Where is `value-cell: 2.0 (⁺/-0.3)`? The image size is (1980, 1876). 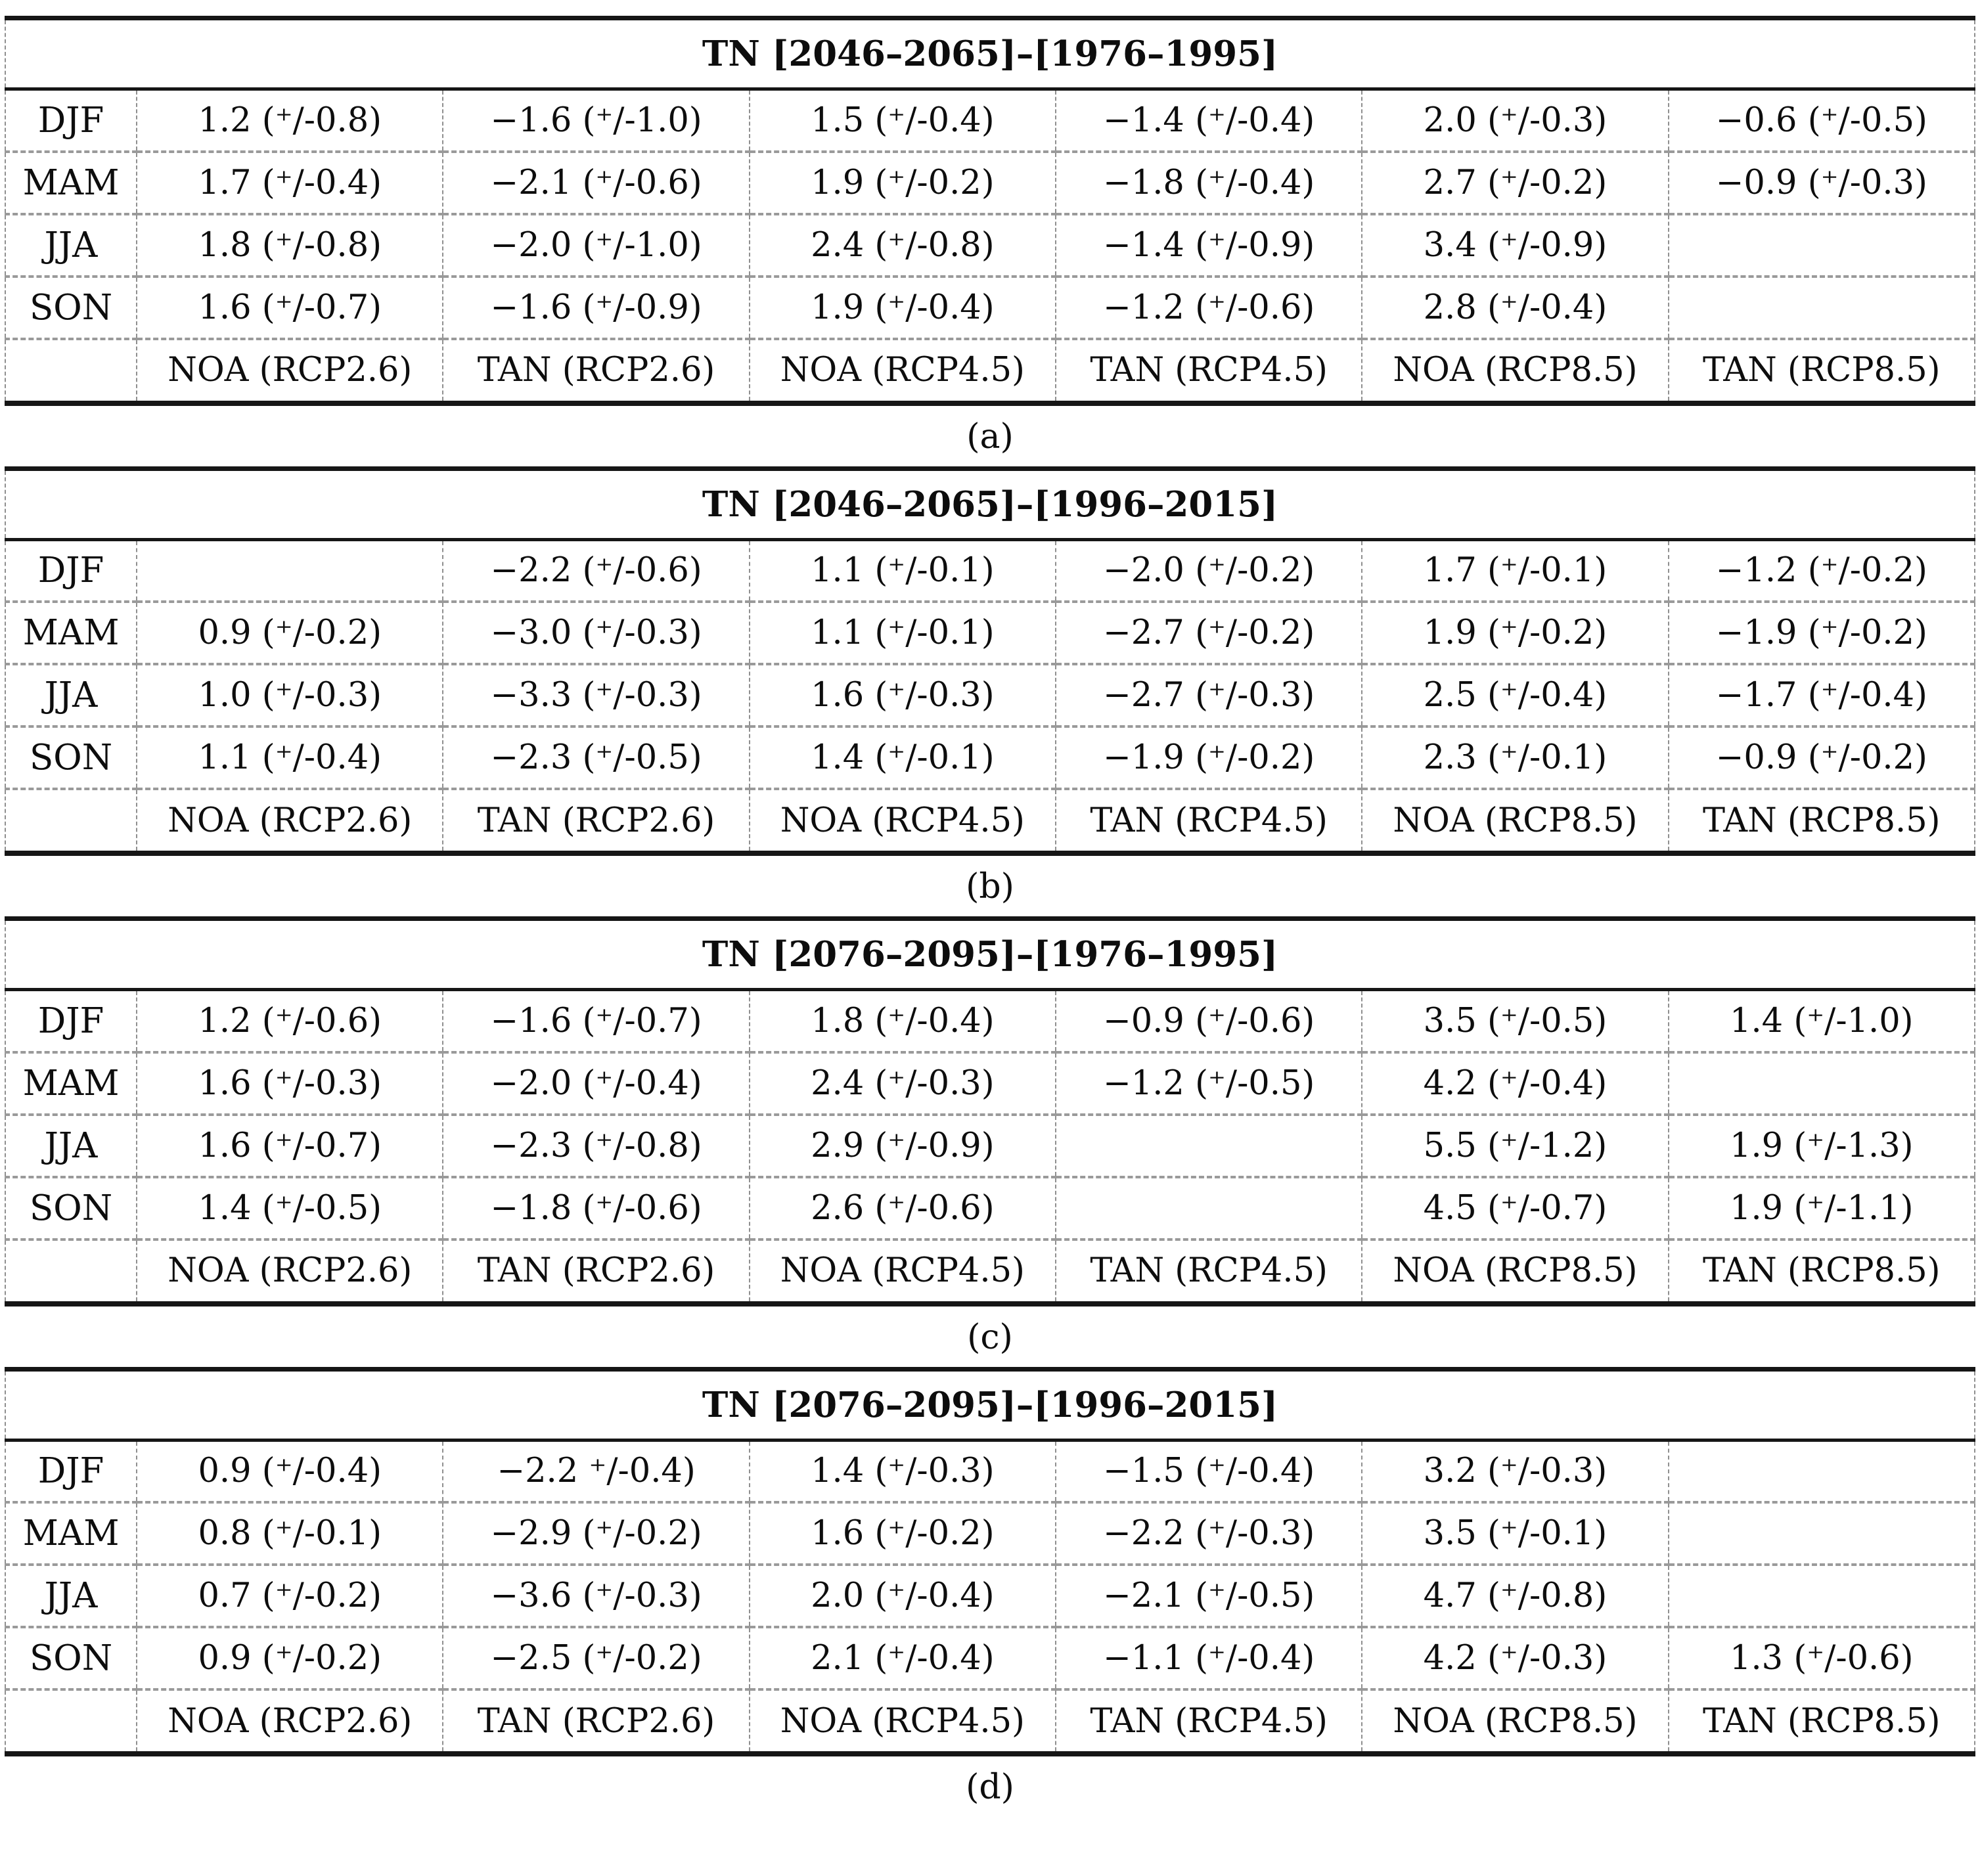
value-cell: 2.0 (⁺/-0.3) is located at coordinates (1515, 119).